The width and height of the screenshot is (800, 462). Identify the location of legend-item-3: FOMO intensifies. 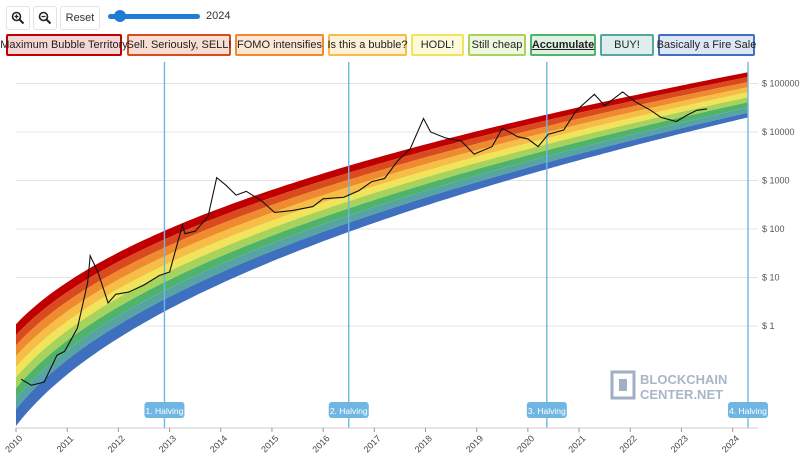
(279, 45).